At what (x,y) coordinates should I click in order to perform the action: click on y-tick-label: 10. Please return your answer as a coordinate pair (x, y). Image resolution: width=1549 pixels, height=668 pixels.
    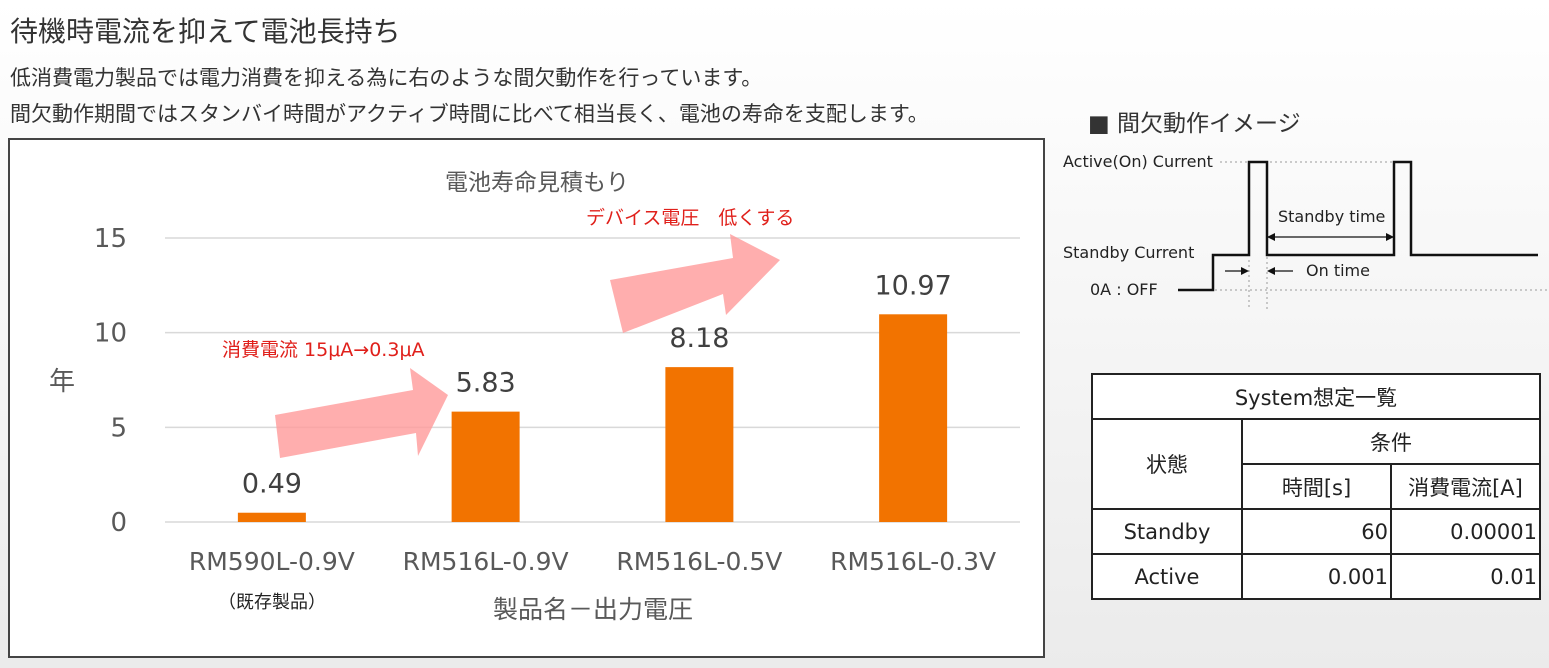
    Looking at the image, I should click on (110, 334).